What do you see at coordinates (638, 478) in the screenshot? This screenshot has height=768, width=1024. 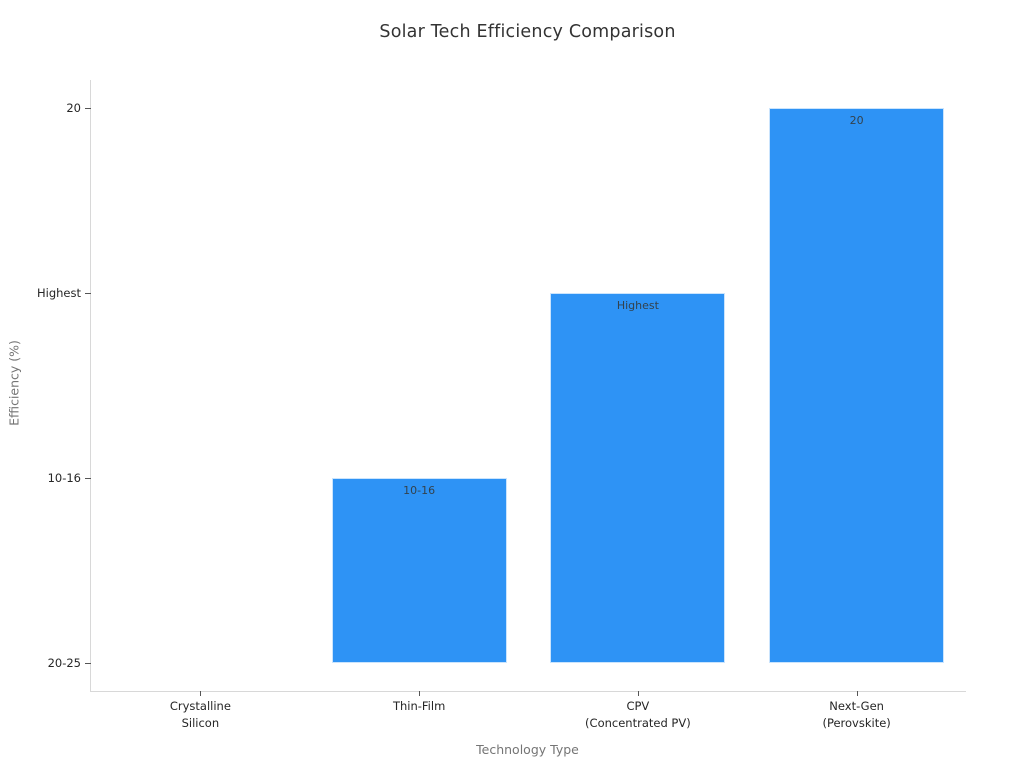 I see `bar-cpv-concentrated-pv: Highest` at bounding box center [638, 478].